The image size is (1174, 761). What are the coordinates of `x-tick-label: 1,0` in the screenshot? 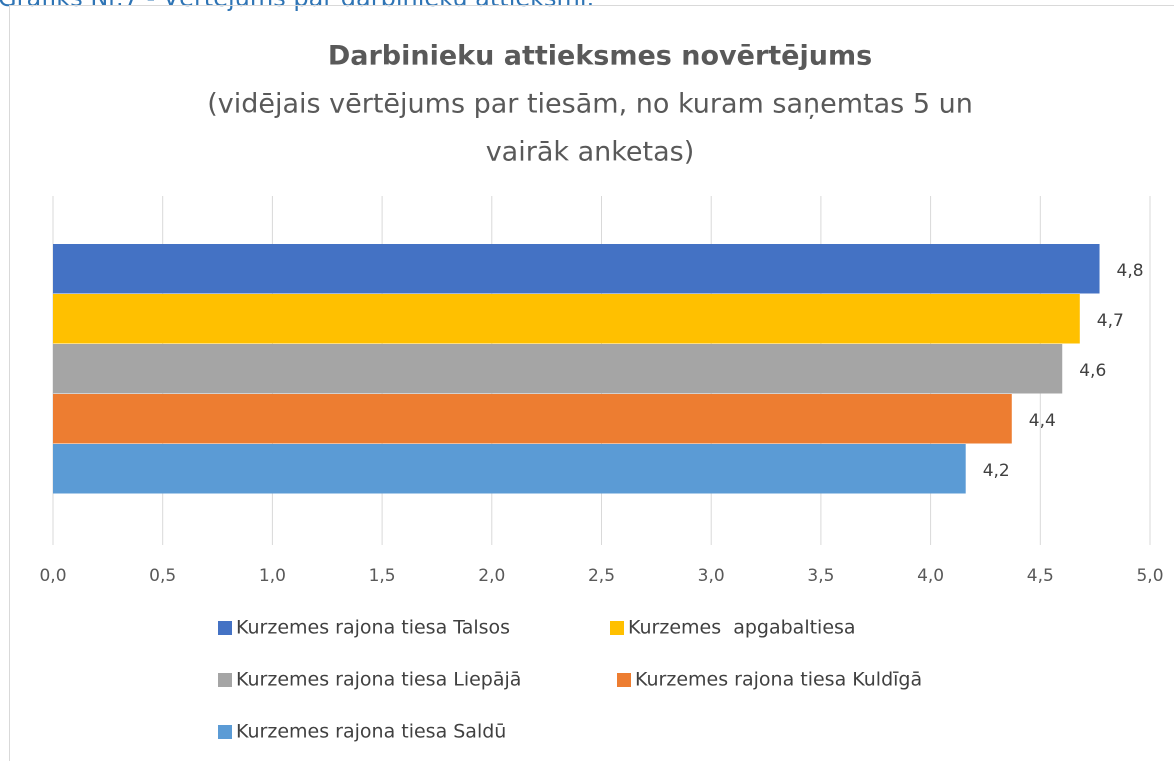 It's located at (272, 576).